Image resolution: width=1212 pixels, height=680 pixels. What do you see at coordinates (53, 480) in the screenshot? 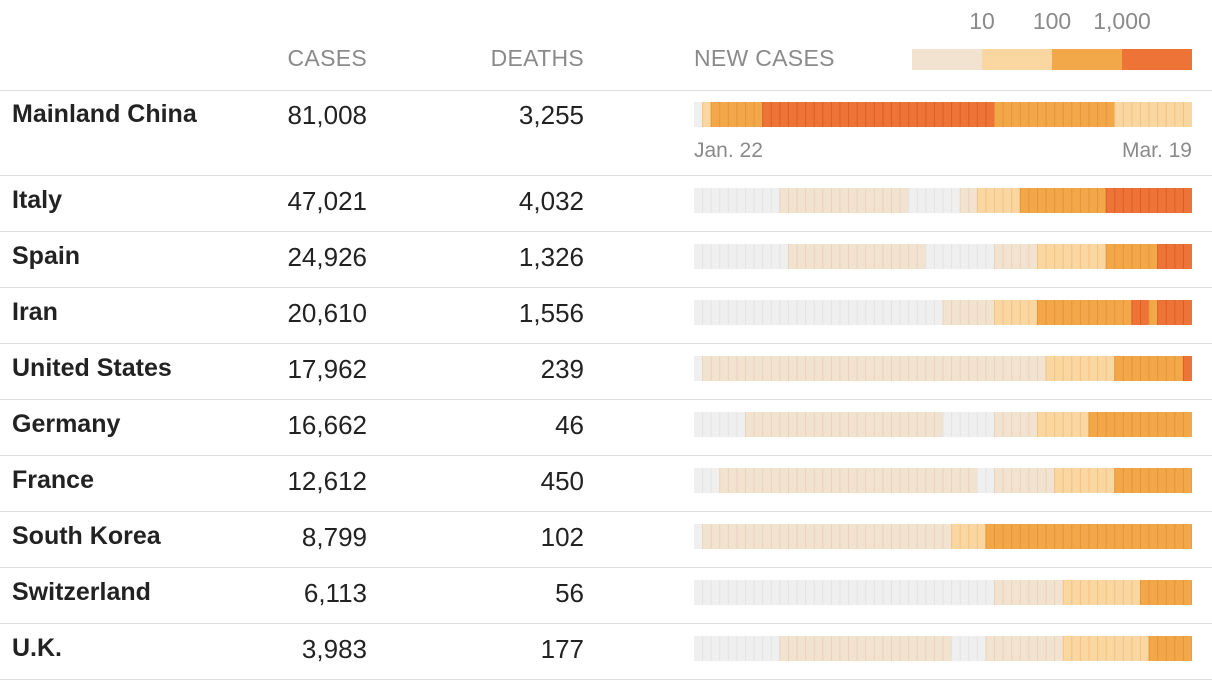
I see `country-name: France` at bounding box center [53, 480].